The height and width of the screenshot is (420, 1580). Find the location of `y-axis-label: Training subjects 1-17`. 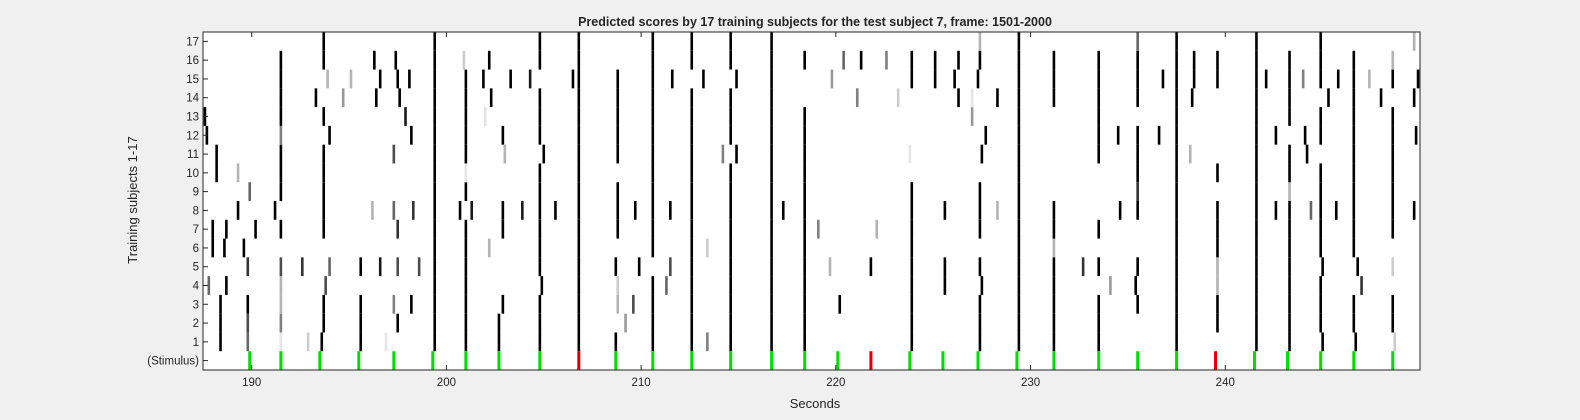

y-axis-label: Training subjects 1-17 is located at coordinates (132, 199).